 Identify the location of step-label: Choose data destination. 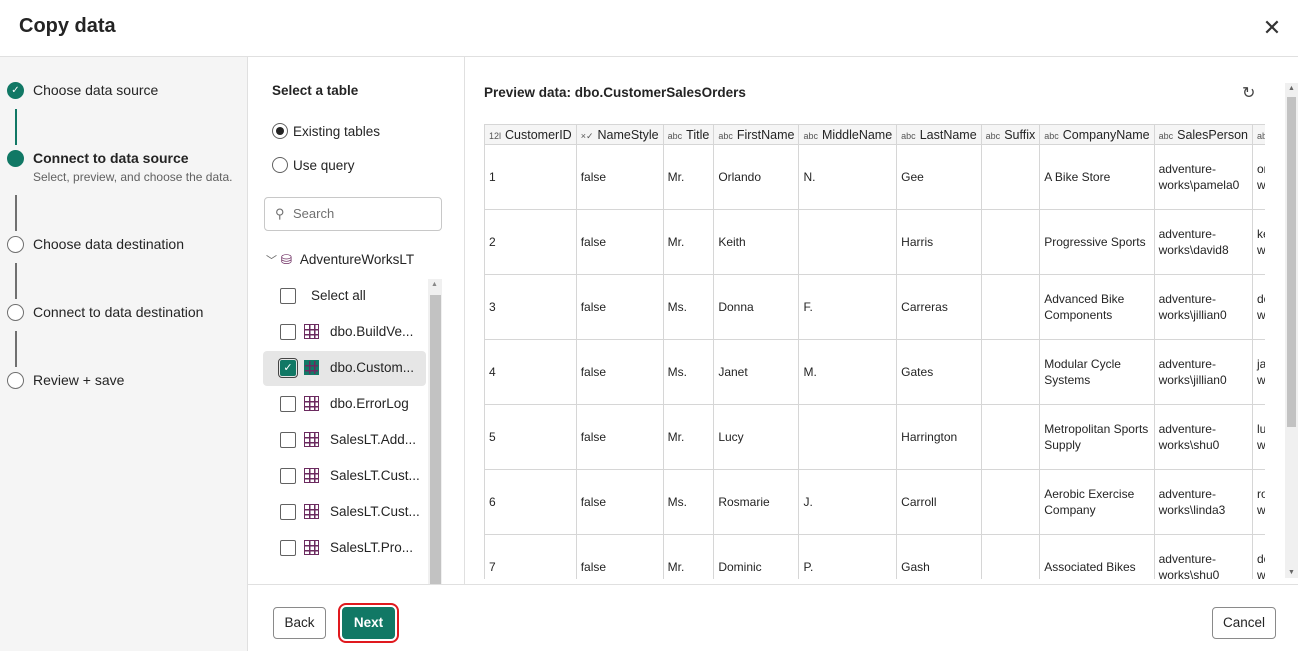
(108, 244).